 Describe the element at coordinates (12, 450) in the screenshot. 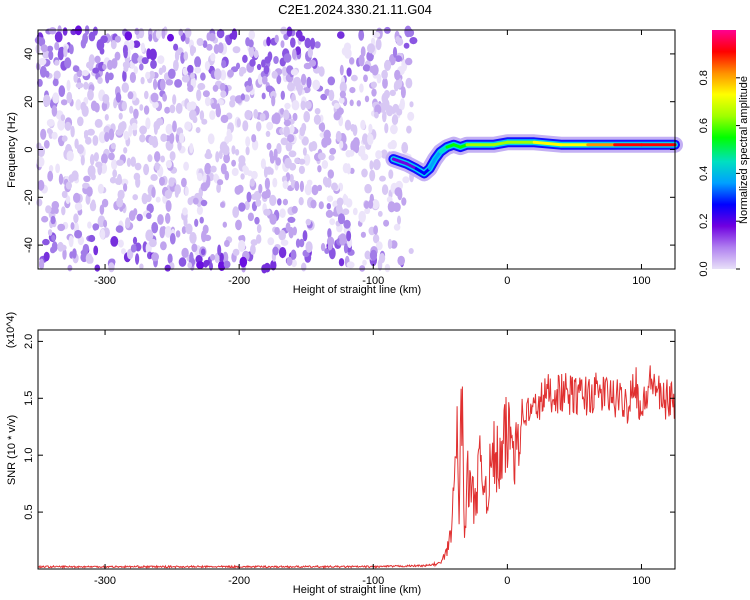

I see `snr-y-label: SNR (10 * v/v)` at that location.